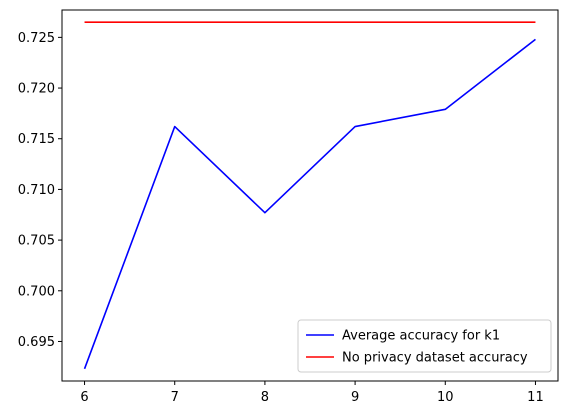  Describe the element at coordinates (265, 397) in the screenshot. I see `x-tick-label: 8` at that location.